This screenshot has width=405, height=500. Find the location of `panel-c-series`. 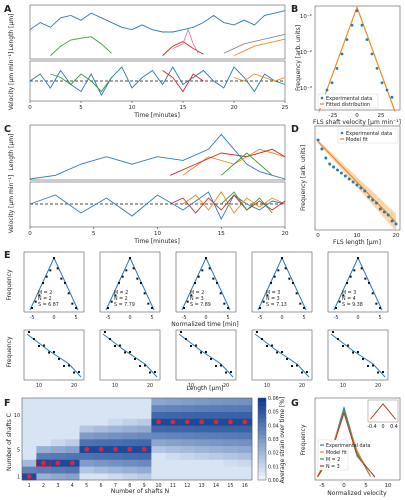

panel-c-series is located at coordinates (157, 177).